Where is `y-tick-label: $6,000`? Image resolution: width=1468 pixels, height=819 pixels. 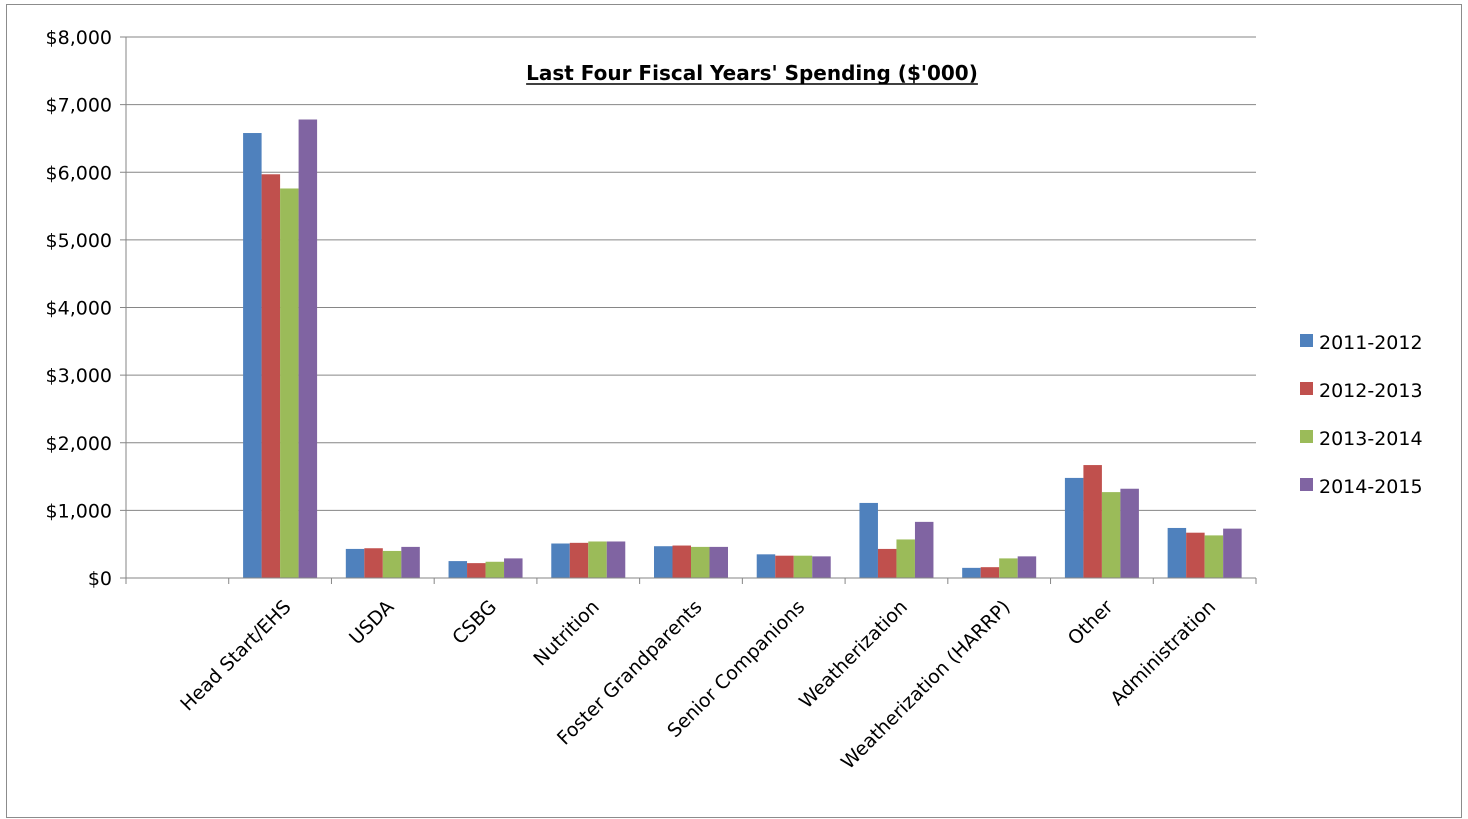 y-tick-label: $6,000 is located at coordinates (79, 173).